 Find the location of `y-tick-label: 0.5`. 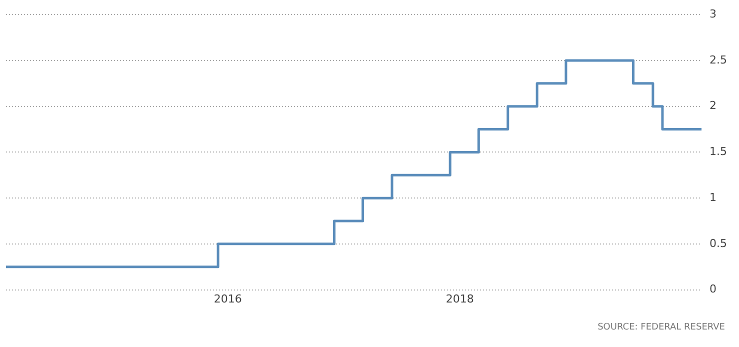

y-tick-label: 0.5 is located at coordinates (719, 243).